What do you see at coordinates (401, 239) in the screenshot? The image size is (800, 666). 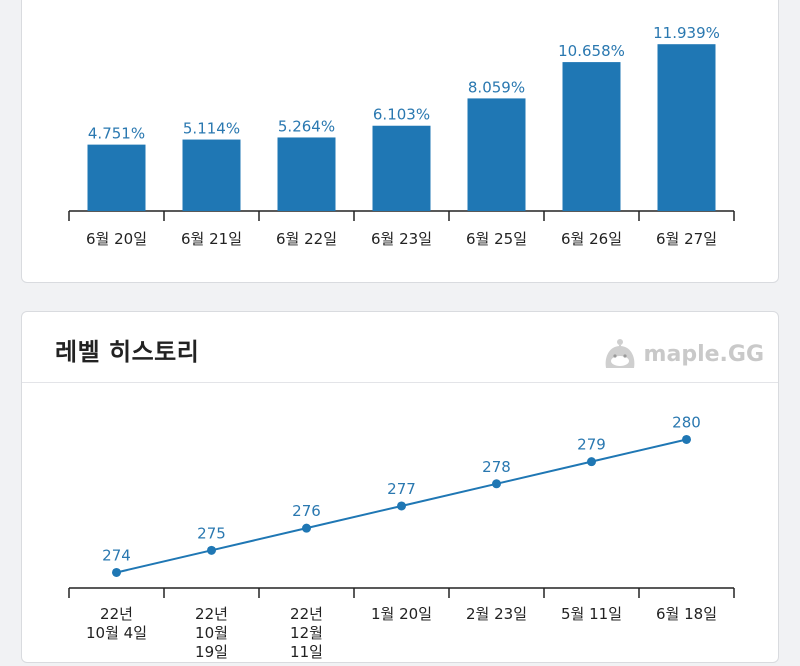 I see `x-tick-label: 6월 23일` at bounding box center [401, 239].